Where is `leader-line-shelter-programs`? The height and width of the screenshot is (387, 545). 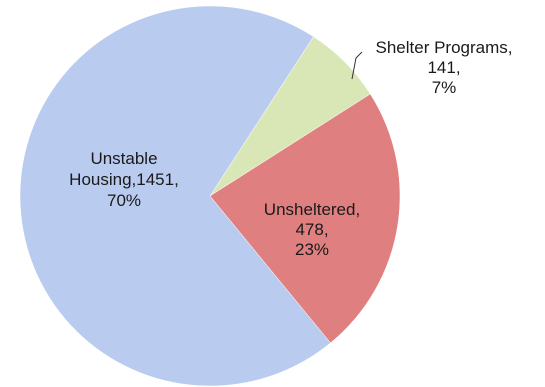
leader-line-shelter-programs is located at coordinates (357, 65).